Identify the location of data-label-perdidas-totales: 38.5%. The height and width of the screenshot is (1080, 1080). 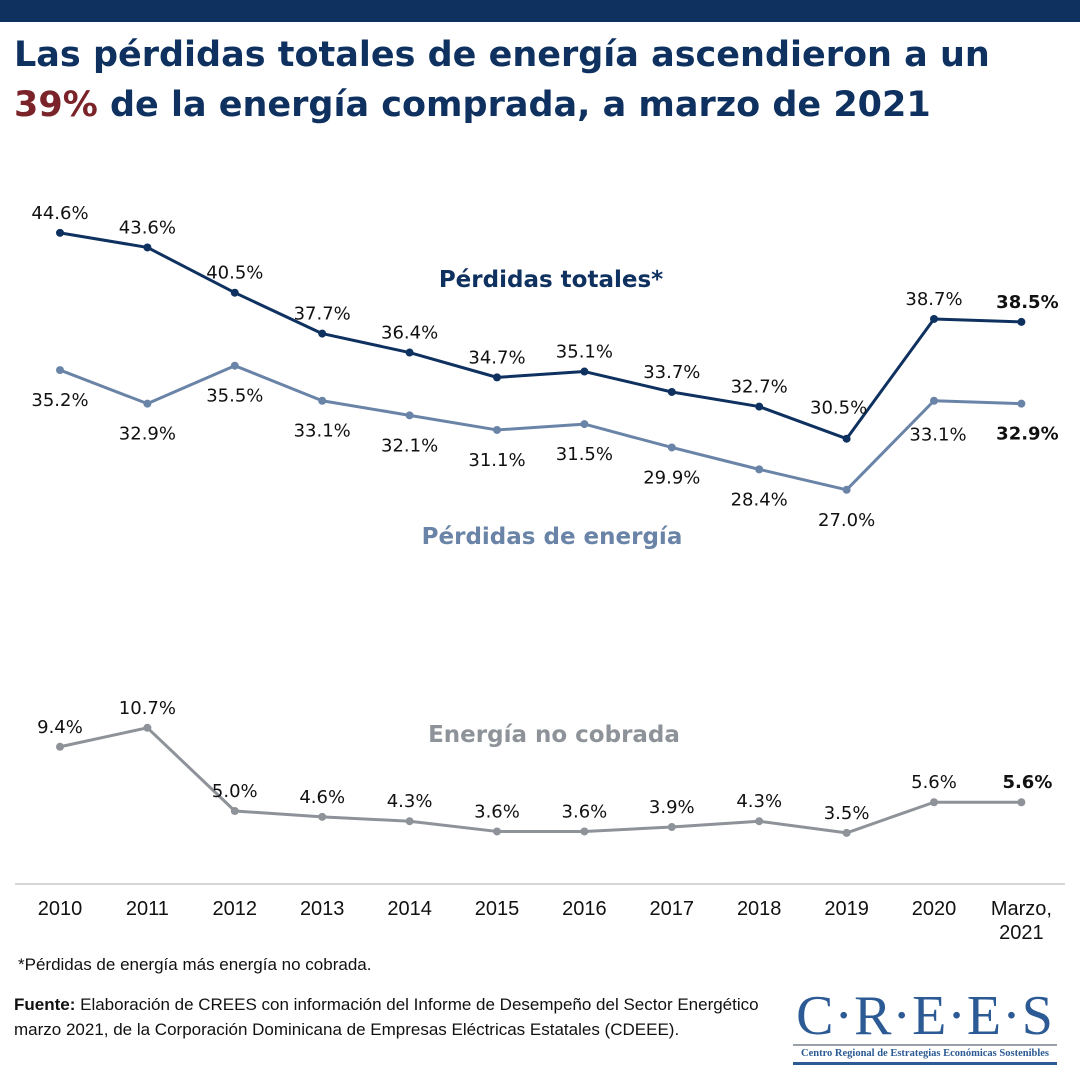
(1027, 302).